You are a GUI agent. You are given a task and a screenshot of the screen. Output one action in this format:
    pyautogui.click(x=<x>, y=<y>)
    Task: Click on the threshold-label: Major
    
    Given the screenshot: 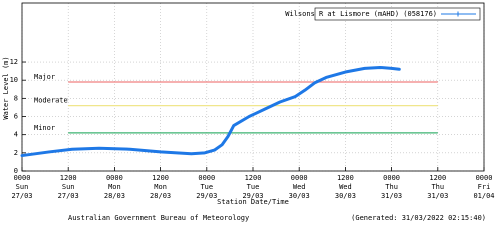 What is the action you would take?
    pyautogui.click(x=44, y=77)
    